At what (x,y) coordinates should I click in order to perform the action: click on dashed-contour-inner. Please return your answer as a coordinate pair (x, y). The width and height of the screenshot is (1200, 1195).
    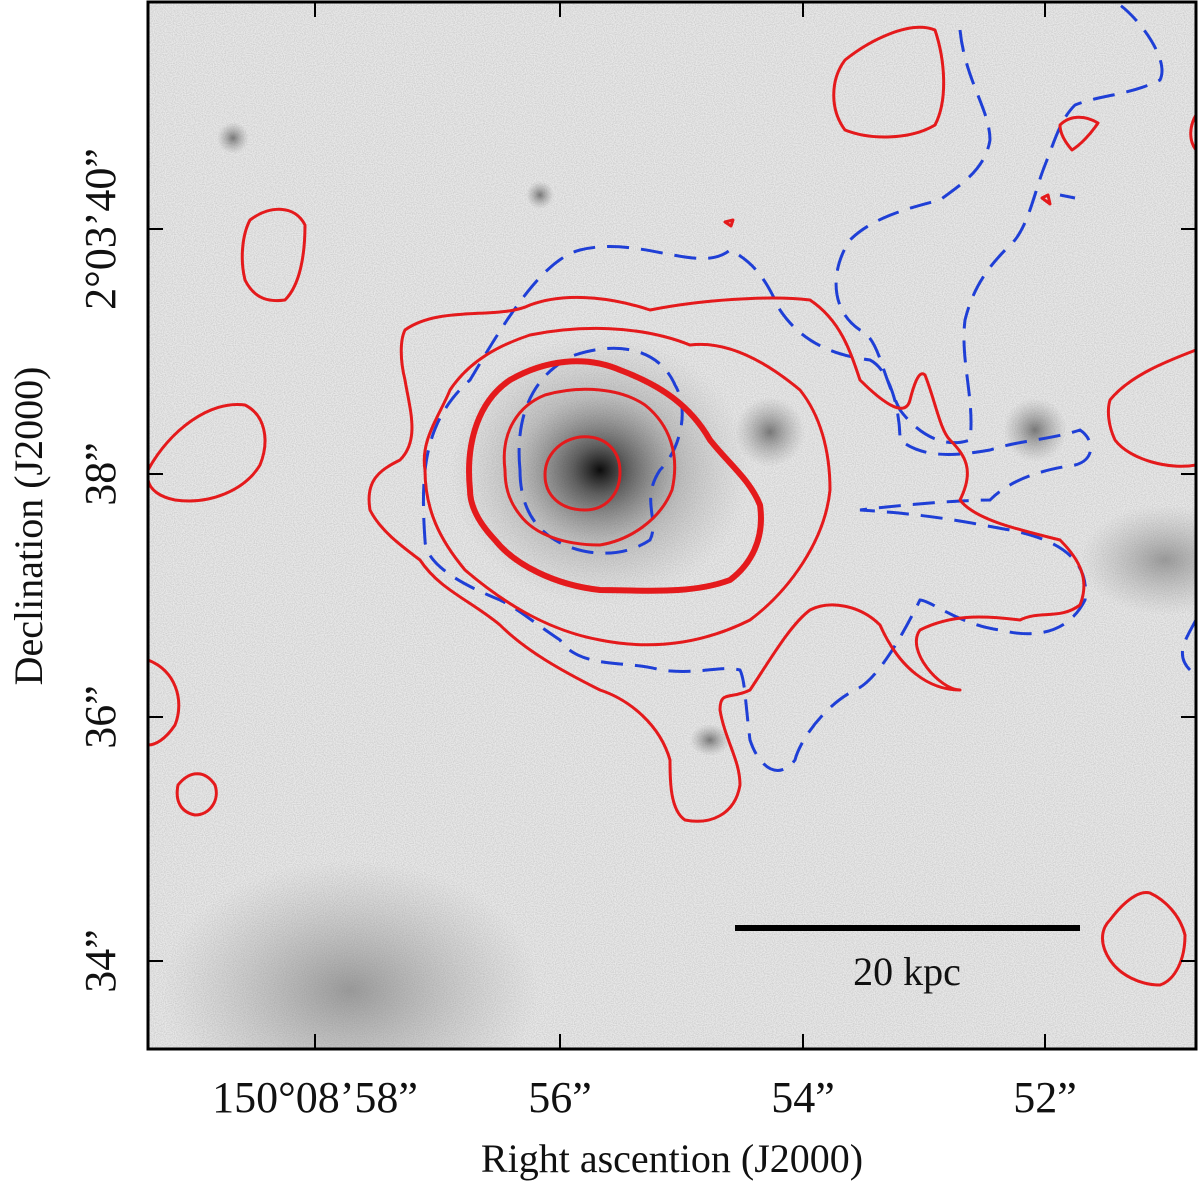
    Looking at the image, I should click on (600, 450).